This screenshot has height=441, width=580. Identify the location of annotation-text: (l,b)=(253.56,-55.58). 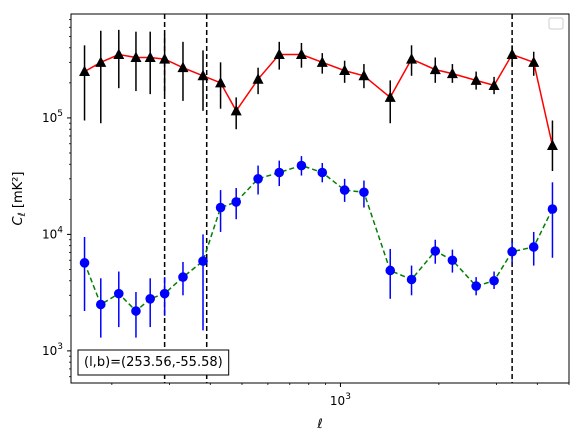
(153, 362).